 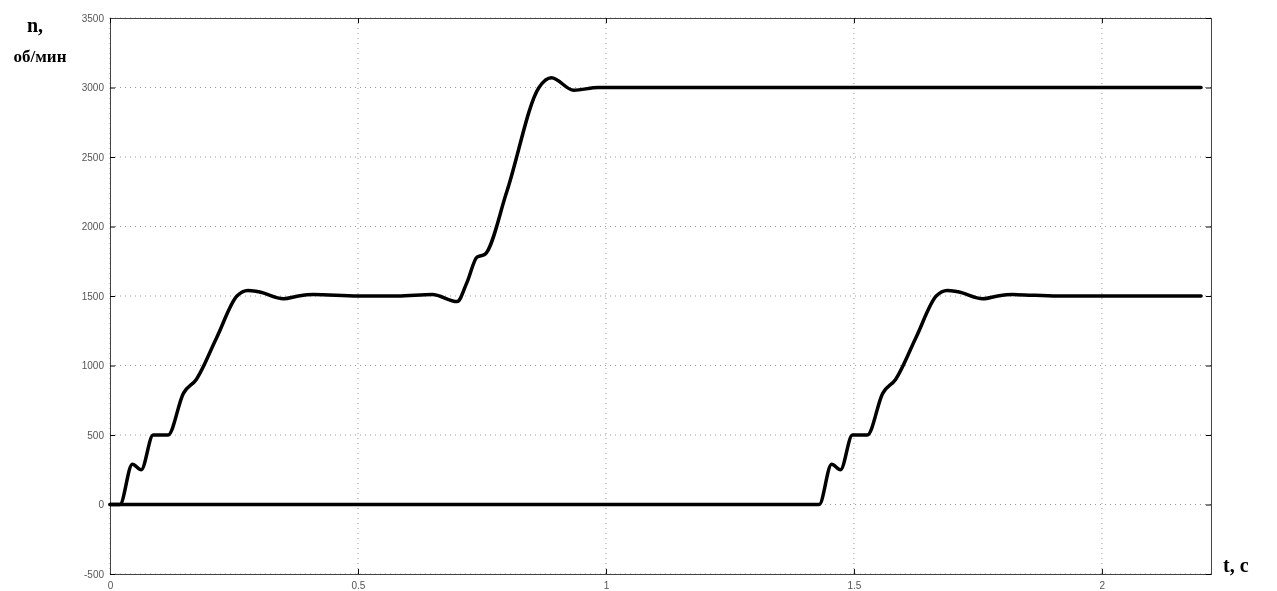 What do you see at coordinates (101, 505) in the screenshot?
I see `y-tick-label: 0` at bounding box center [101, 505].